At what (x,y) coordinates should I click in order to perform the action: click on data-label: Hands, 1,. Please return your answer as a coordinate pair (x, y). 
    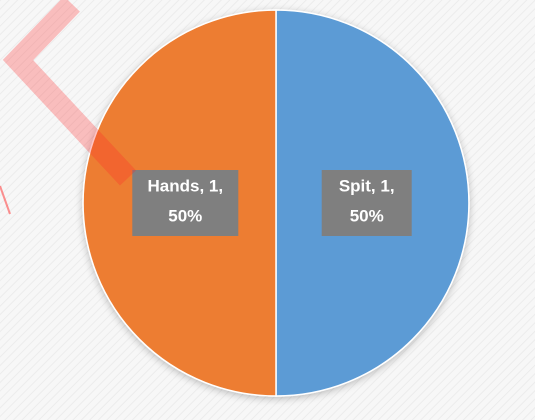
    Looking at the image, I should click on (185, 185).